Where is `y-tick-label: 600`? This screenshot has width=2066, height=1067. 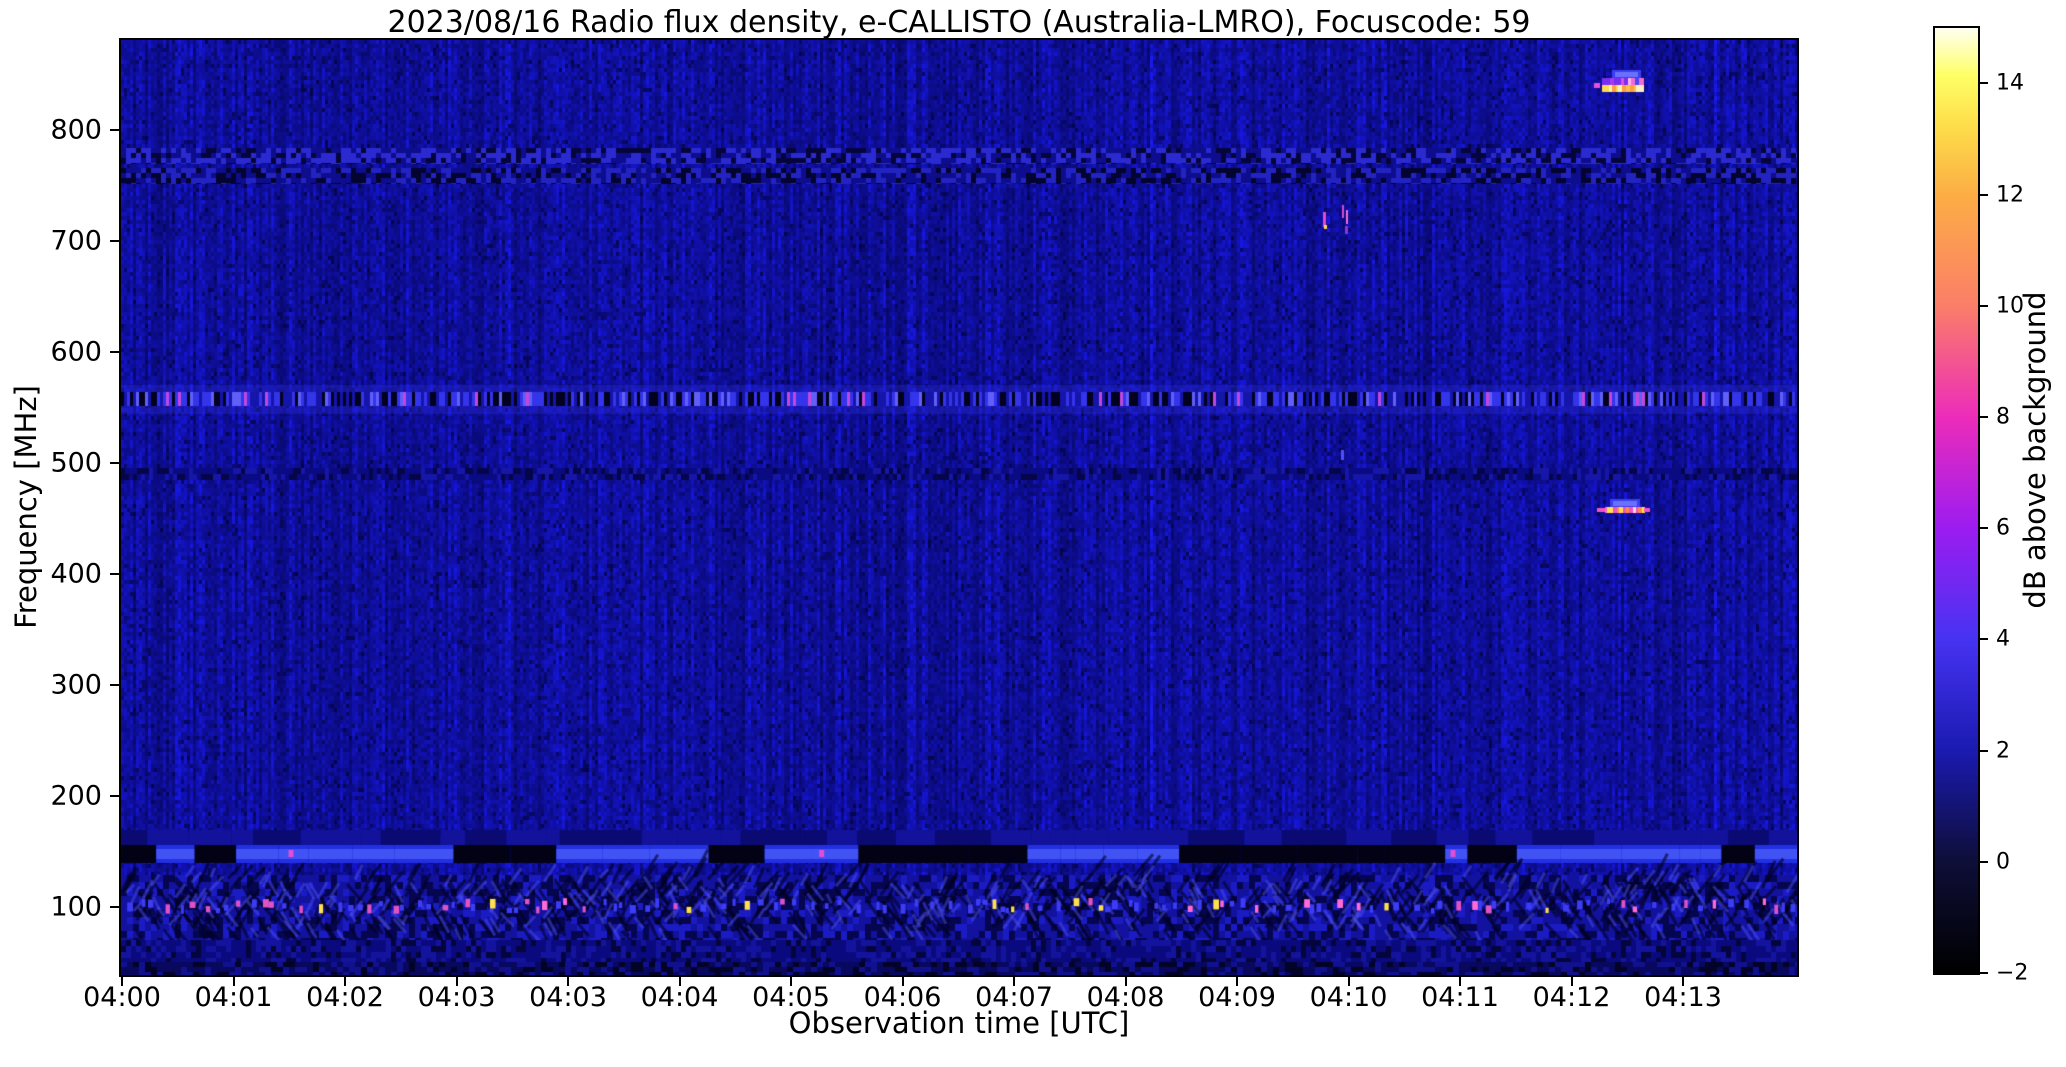 y-tick-label: 600 is located at coordinates (76, 352).